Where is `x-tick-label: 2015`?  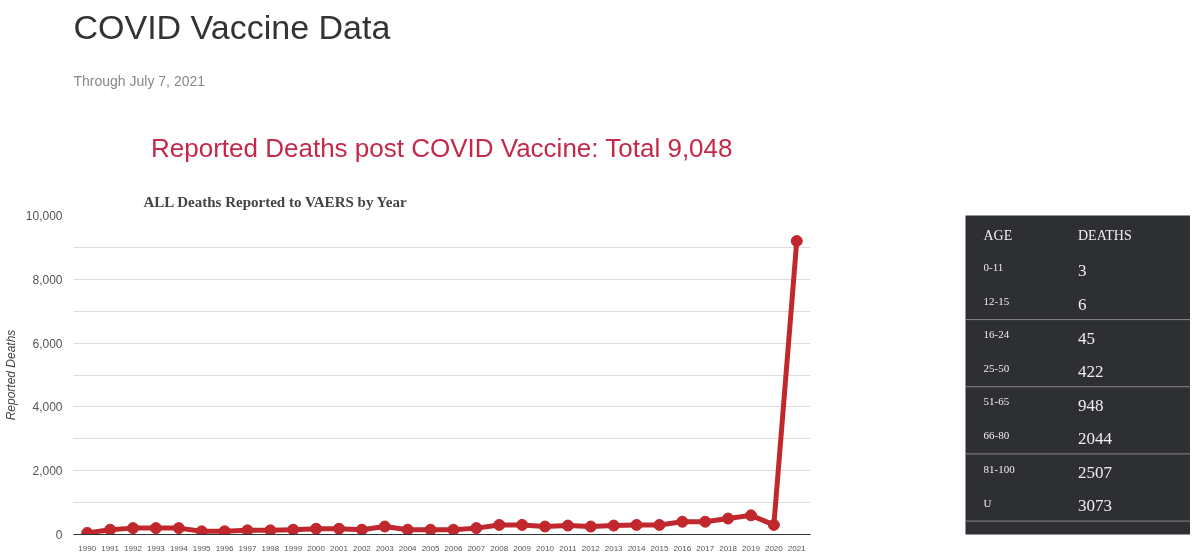 x-tick-label: 2015 is located at coordinates (659, 548).